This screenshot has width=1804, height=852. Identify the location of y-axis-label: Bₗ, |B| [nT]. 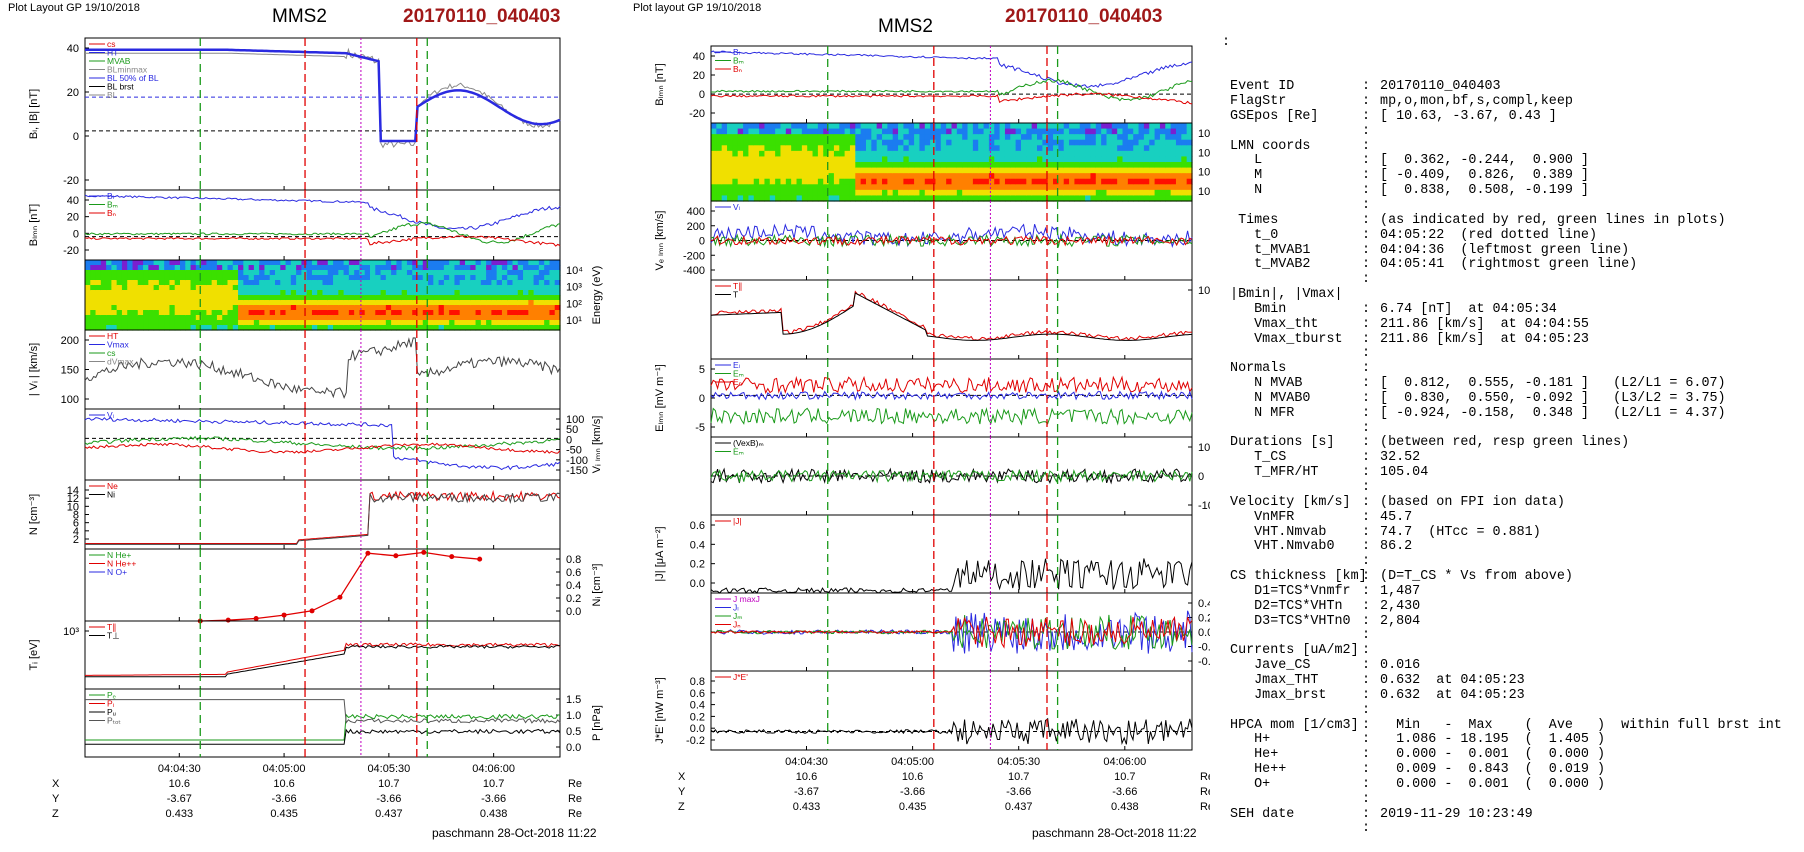
(34, 114).